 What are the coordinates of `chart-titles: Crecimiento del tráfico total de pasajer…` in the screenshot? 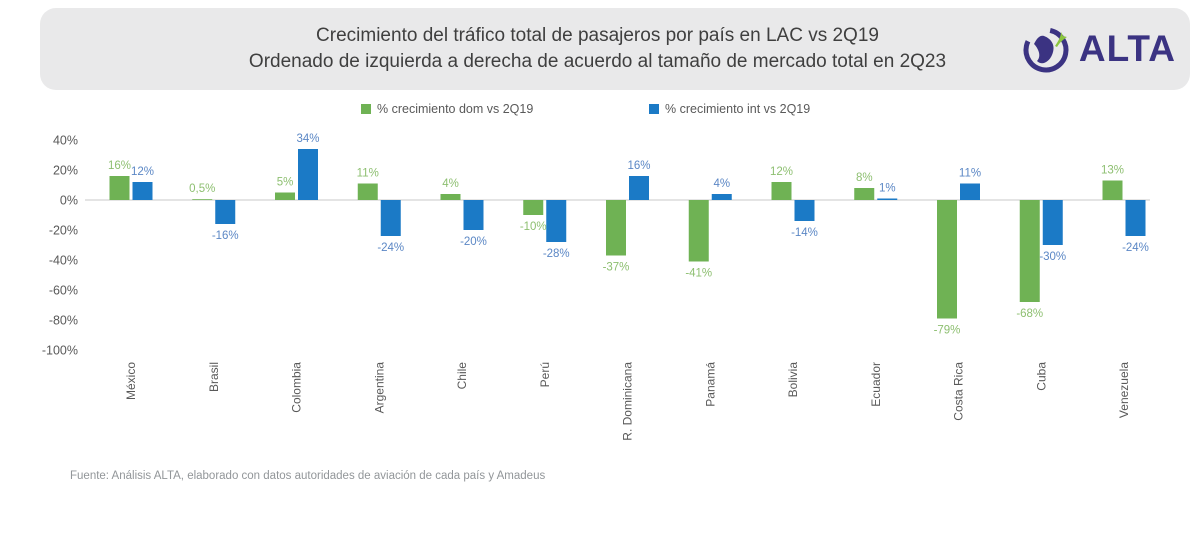 It's located at (597, 49).